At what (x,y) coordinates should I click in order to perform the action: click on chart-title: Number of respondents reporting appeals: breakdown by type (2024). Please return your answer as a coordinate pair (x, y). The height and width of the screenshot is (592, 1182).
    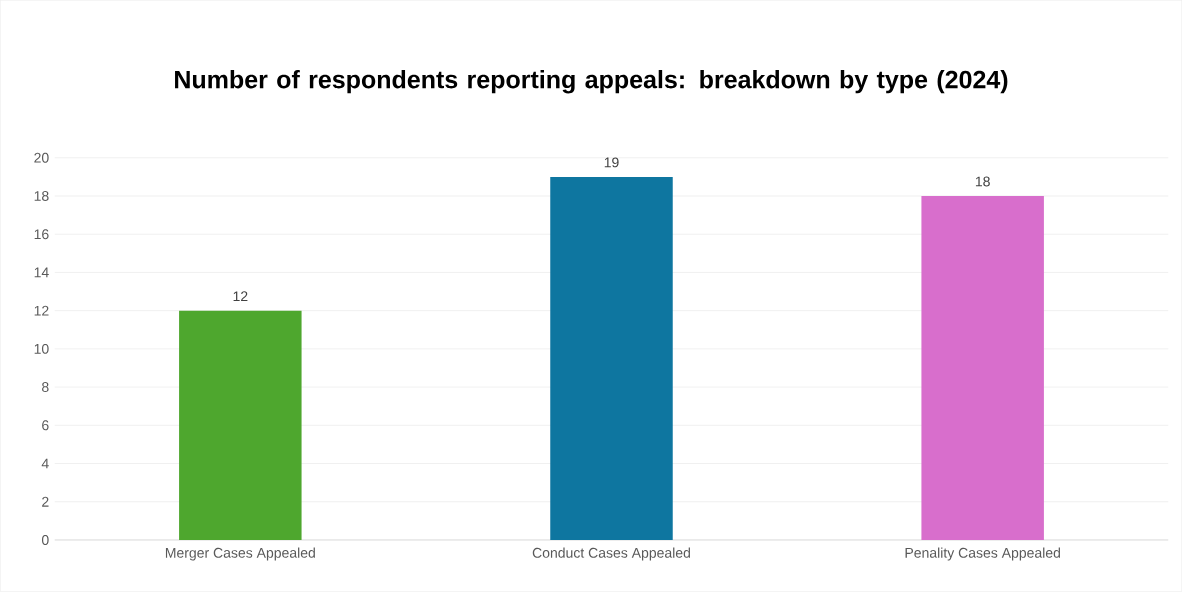
    Looking at the image, I should click on (591, 82).